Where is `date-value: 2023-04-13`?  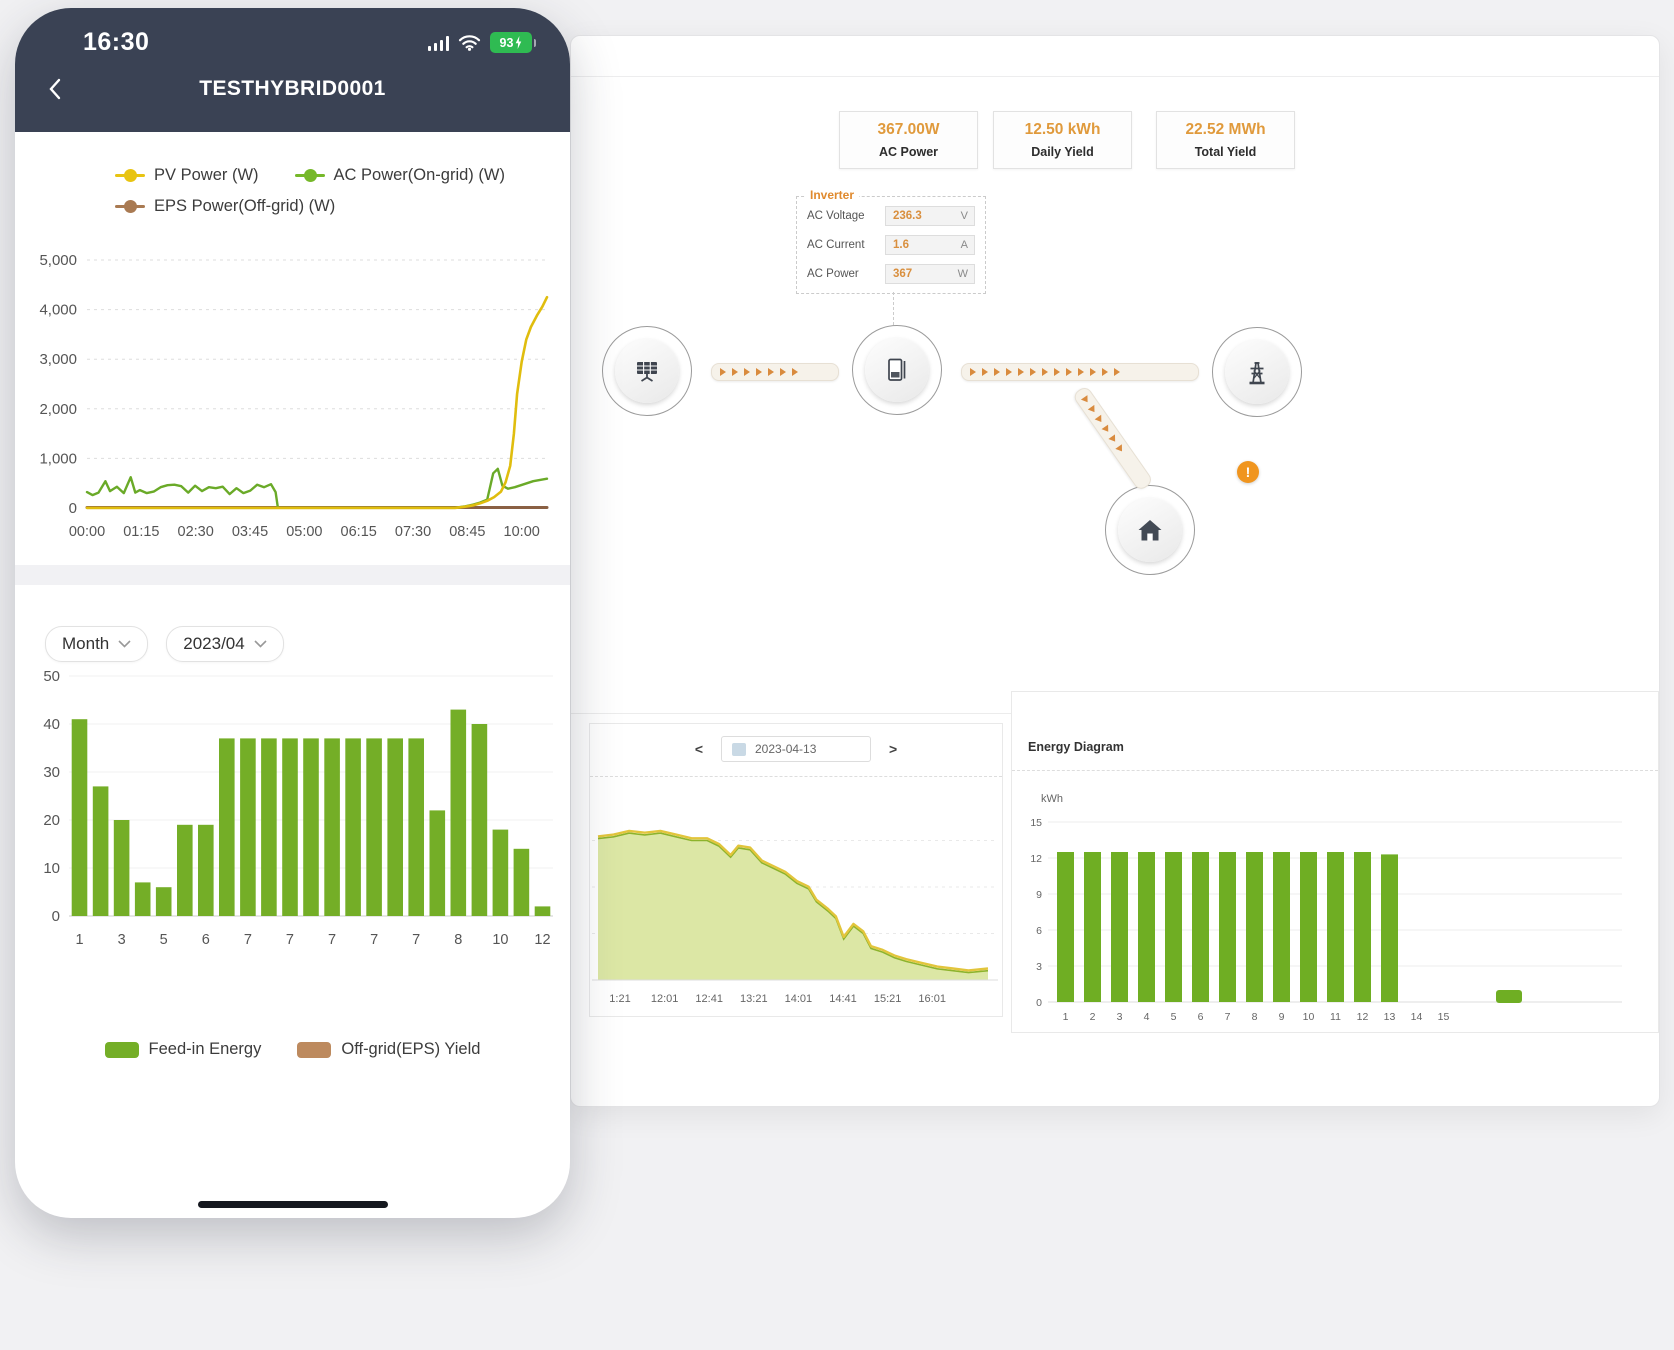
date-value: 2023-04-13 is located at coordinates (786, 749).